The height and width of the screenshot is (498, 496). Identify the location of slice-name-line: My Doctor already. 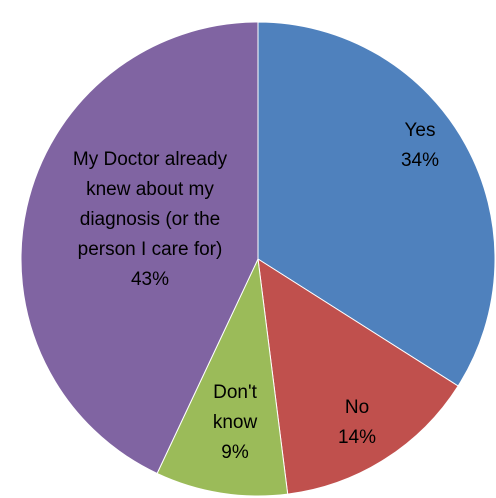
(150, 159).